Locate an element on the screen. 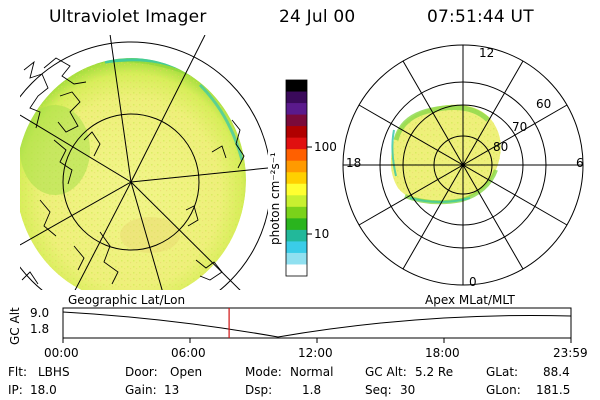 The width and height of the screenshot is (600, 400). instrument-title: Ultraviolet Imager is located at coordinates (128, 17).